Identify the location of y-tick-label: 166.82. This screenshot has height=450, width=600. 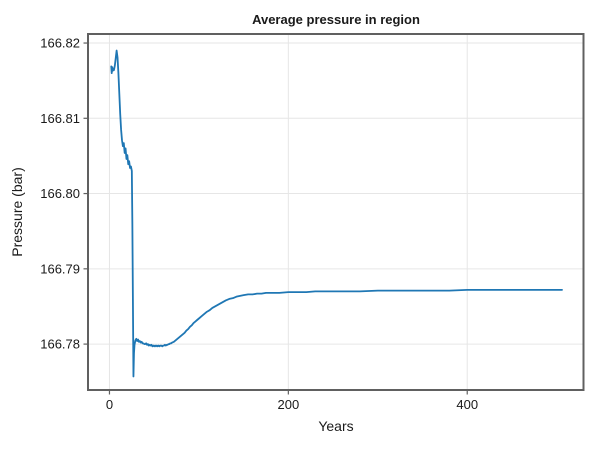
(60, 43).